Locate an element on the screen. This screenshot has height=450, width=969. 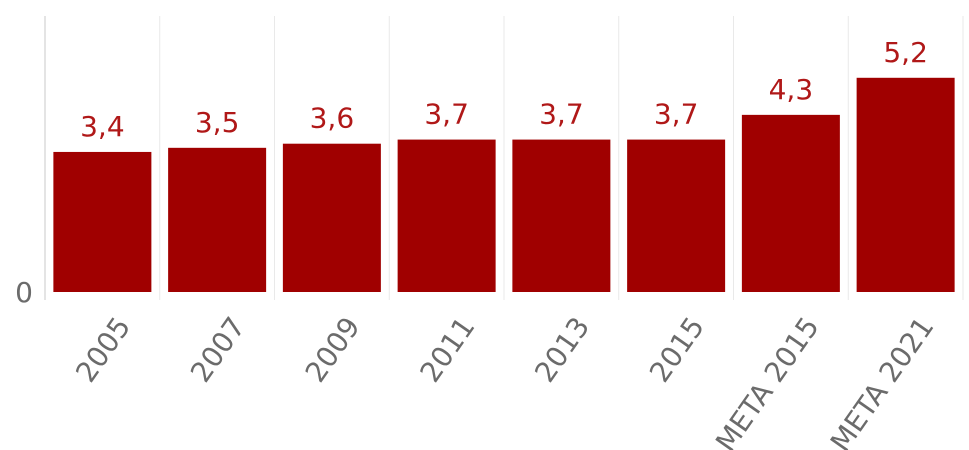
bar-2013 is located at coordinates (561, 215).